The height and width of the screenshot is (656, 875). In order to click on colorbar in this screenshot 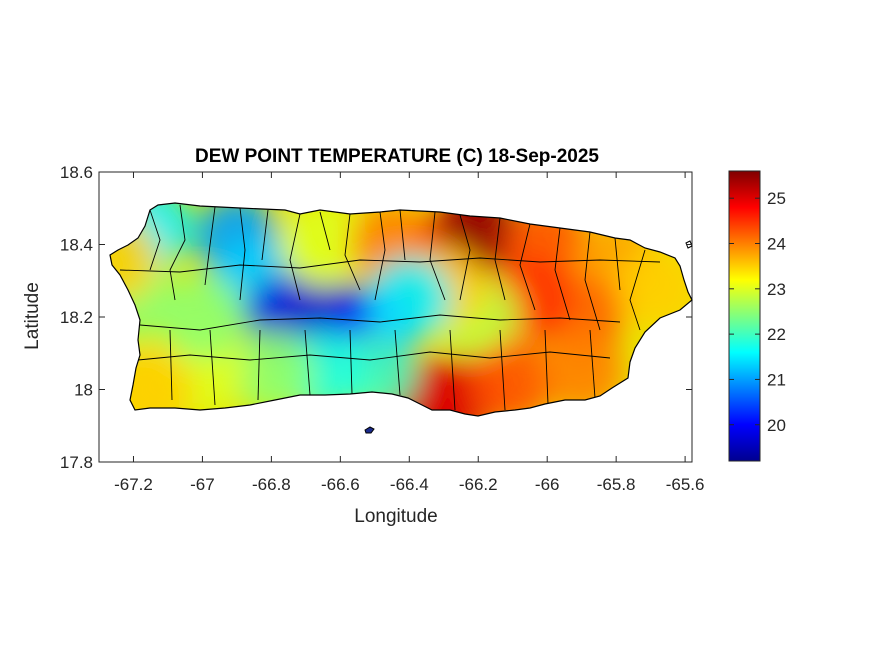, I will do `click(744, 316)`.